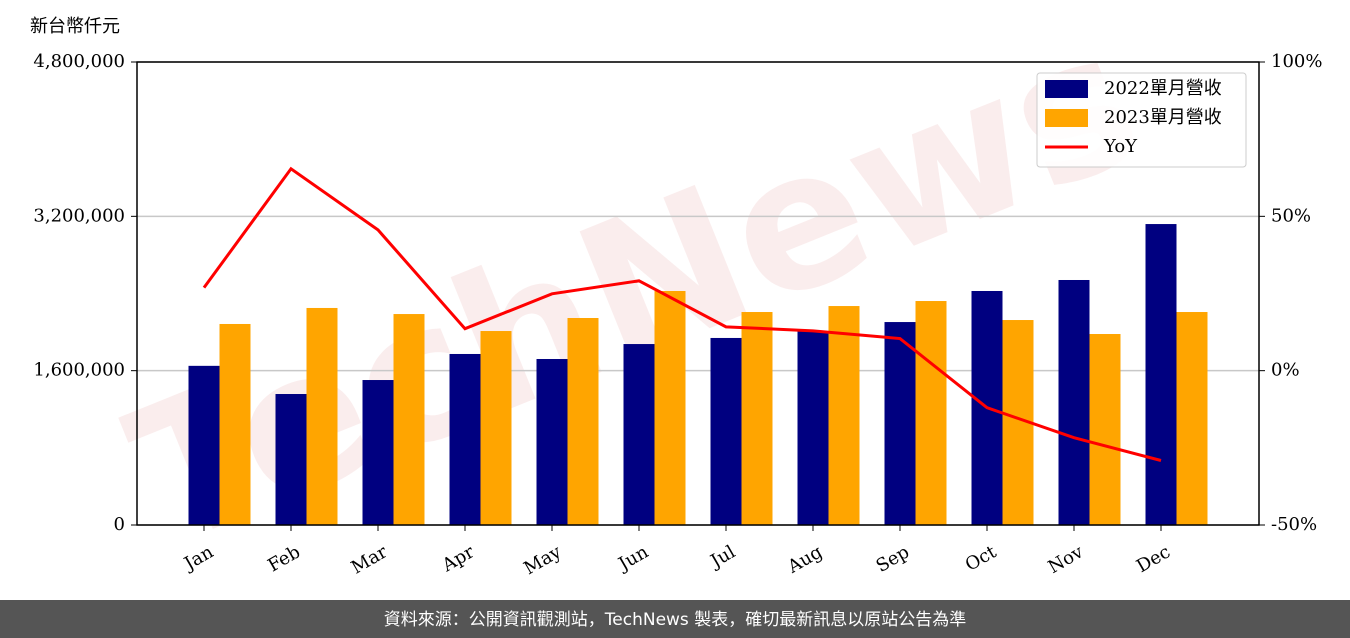  I want to click on footer-text: 資料來源：公開資訊觀測站，TechNews 製表，確切最新訊息以原站公告為準, so click(675, 620).